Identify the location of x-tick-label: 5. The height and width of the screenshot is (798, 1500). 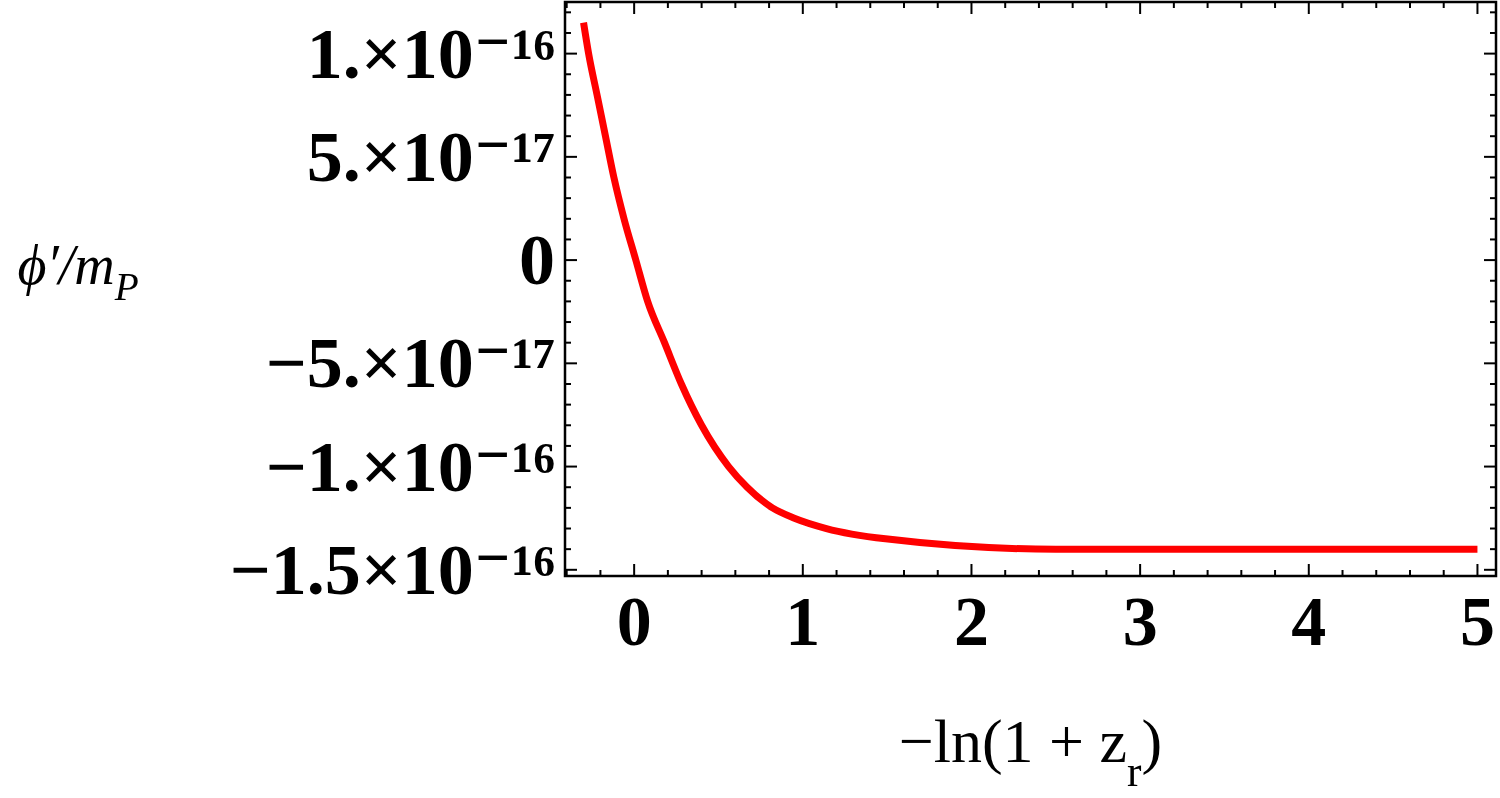
(1477, 621).